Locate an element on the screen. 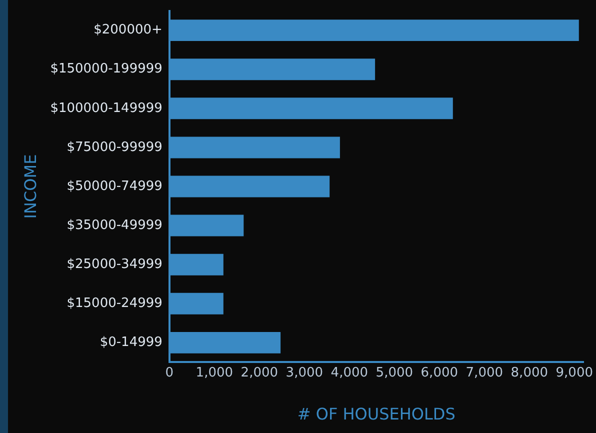  y-tick-label: $200000+ is located at coordinates (128, 30).